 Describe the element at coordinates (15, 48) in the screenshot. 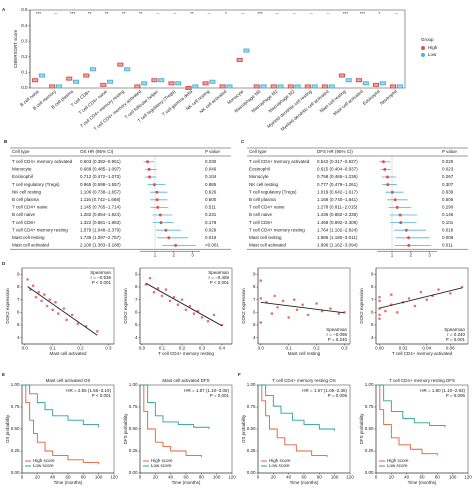

I see `y-axis-label: CIBERSORT score` at that location.